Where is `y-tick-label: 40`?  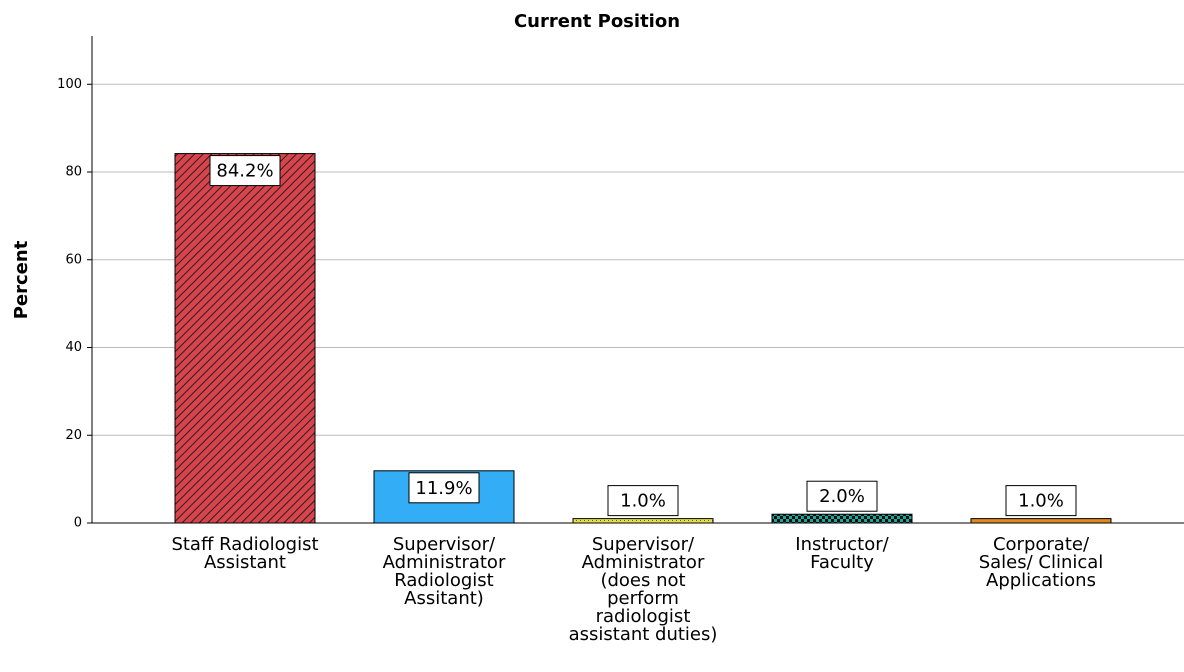
y-tick-label: 40 is located at coordinates (73, 347).